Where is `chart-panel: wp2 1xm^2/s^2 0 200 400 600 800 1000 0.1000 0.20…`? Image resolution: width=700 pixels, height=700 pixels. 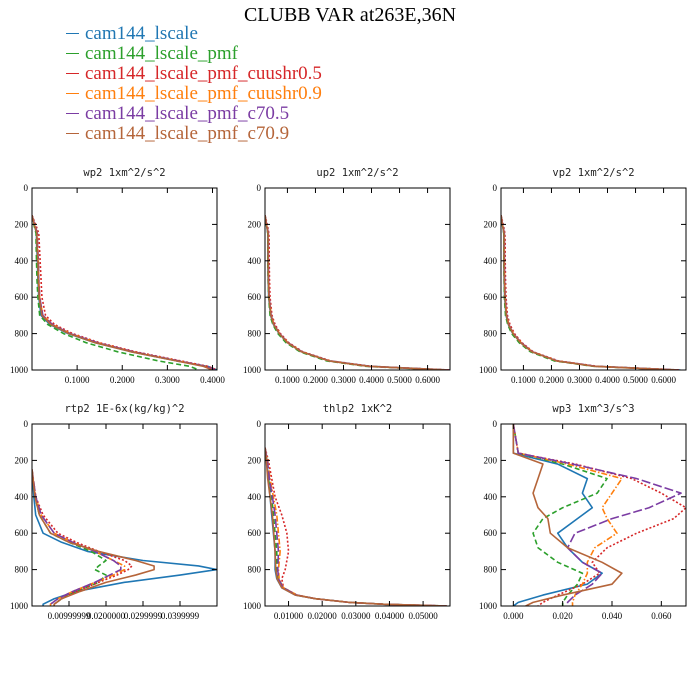
chart-panel: wp2 1xm^2/s^2 0 200 400 600 800 1000 0.1000 0.20… is located at coordinates (117, 276).